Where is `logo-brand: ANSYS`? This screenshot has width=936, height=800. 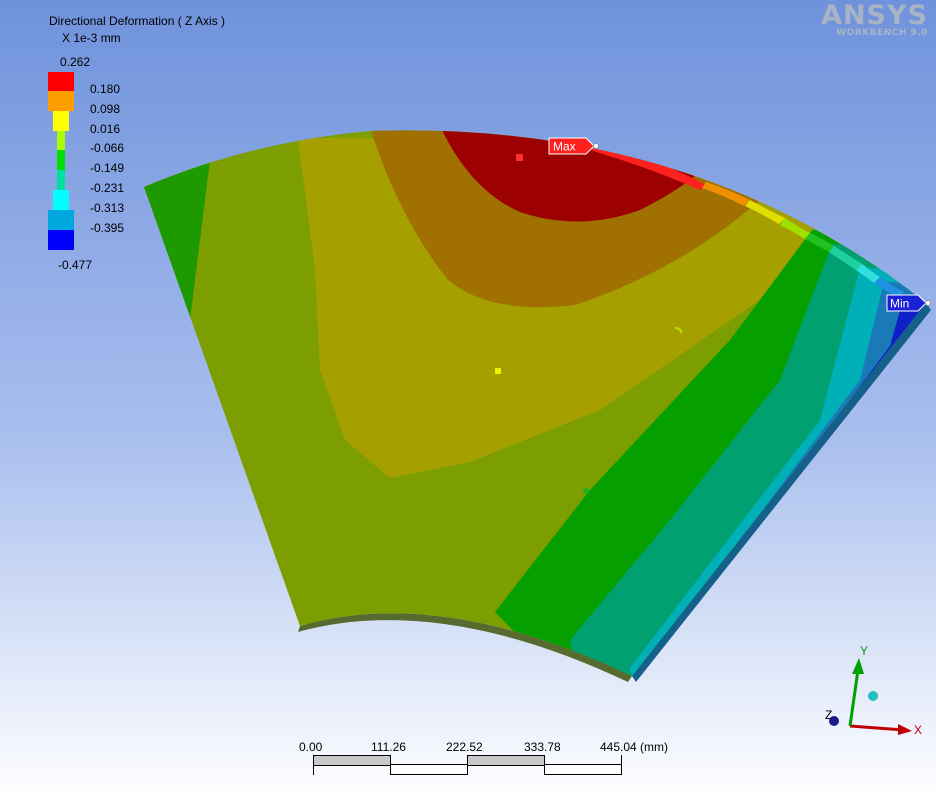 logo-brand: ANSYS is located at coordinates (874, 15).